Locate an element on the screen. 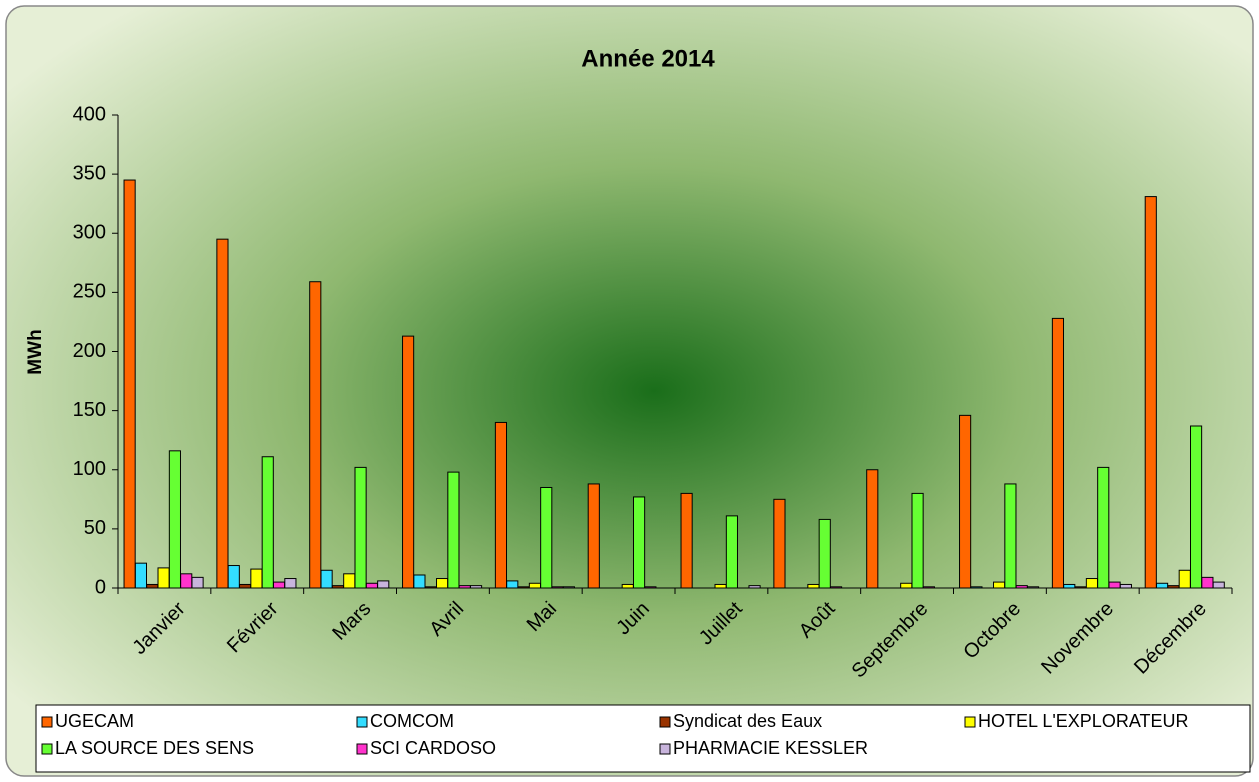 This screenshot has height=782, width=1259. legend-label: HOTEL L'EXPLORATEUR is located at coordinates (1083, 721).